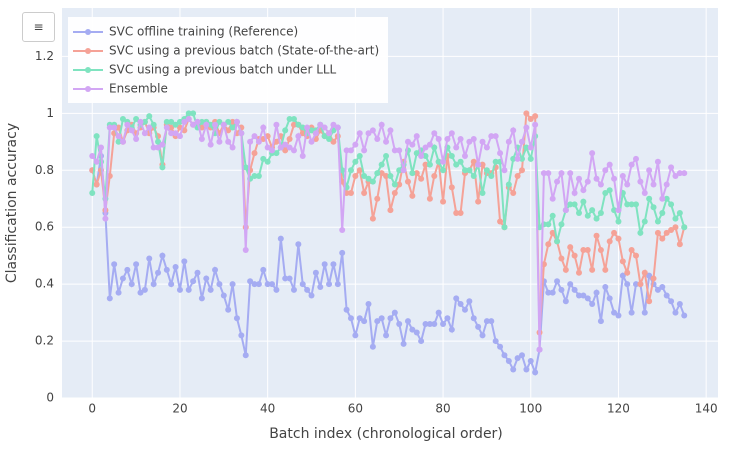  Describe the element at coordinates (50, 398) in the screenshot. I see `y-tick-label: 0` at that location.